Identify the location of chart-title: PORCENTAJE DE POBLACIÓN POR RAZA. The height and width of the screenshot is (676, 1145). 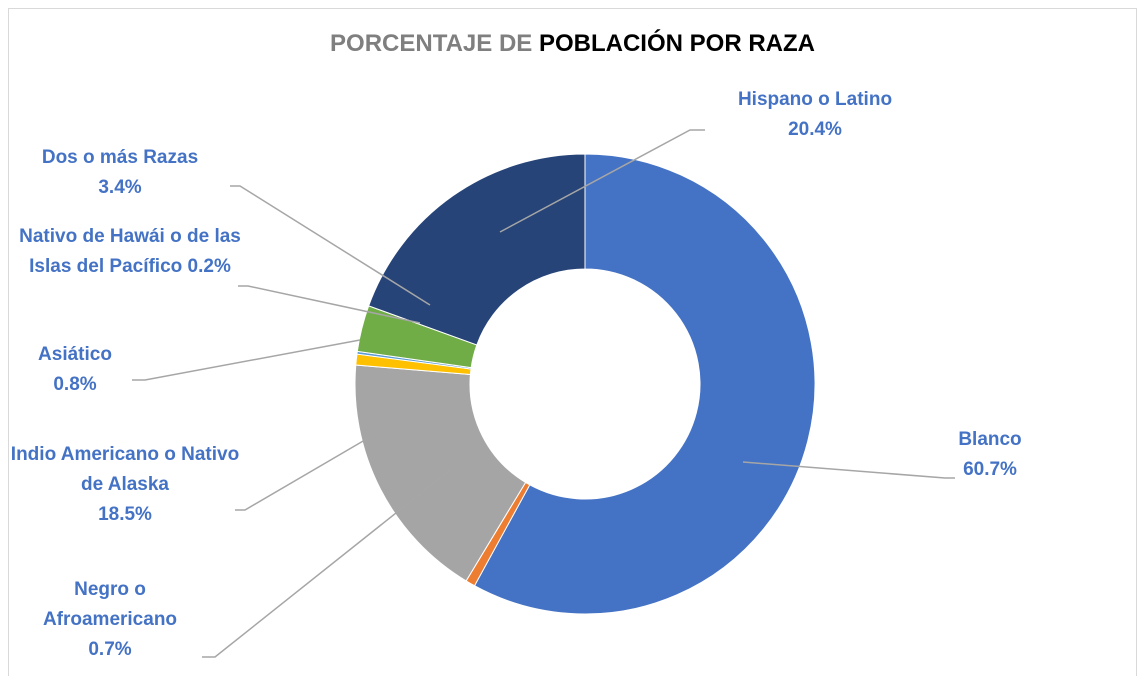
(572, 44).